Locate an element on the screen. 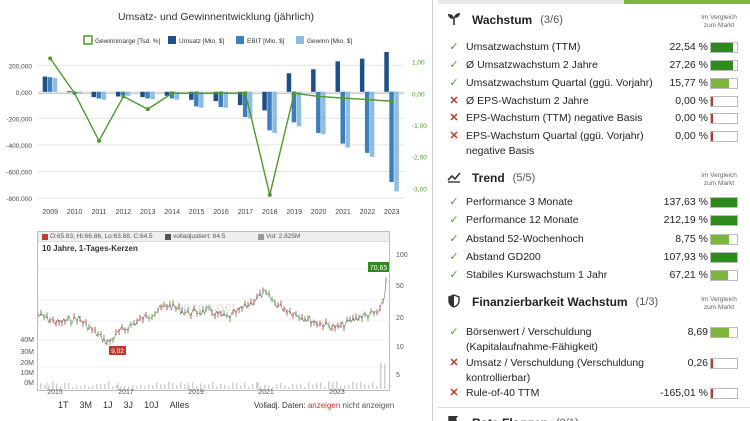  year-tick: 2015 is located at coordinates (55, 392).